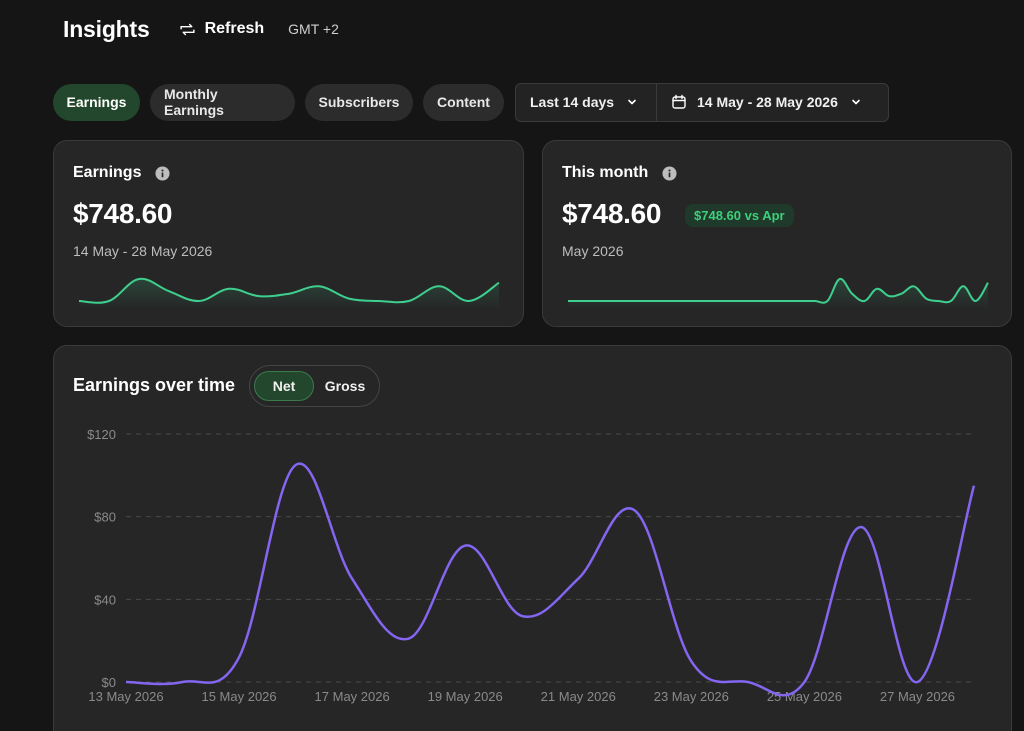  What do you see at coordinates (359, 102) in the screenshot?
I see `tab-subscribers: Subscribers` at bounding box center [359, 102].